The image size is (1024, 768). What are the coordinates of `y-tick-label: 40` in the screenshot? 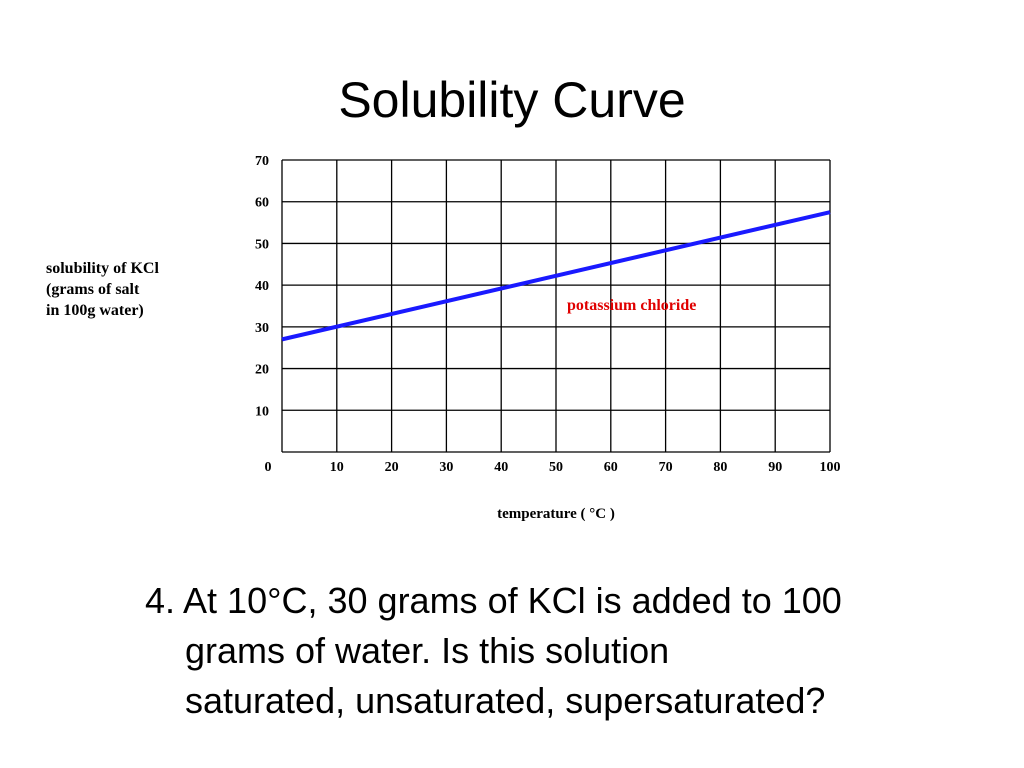 It's located at (262, 286).